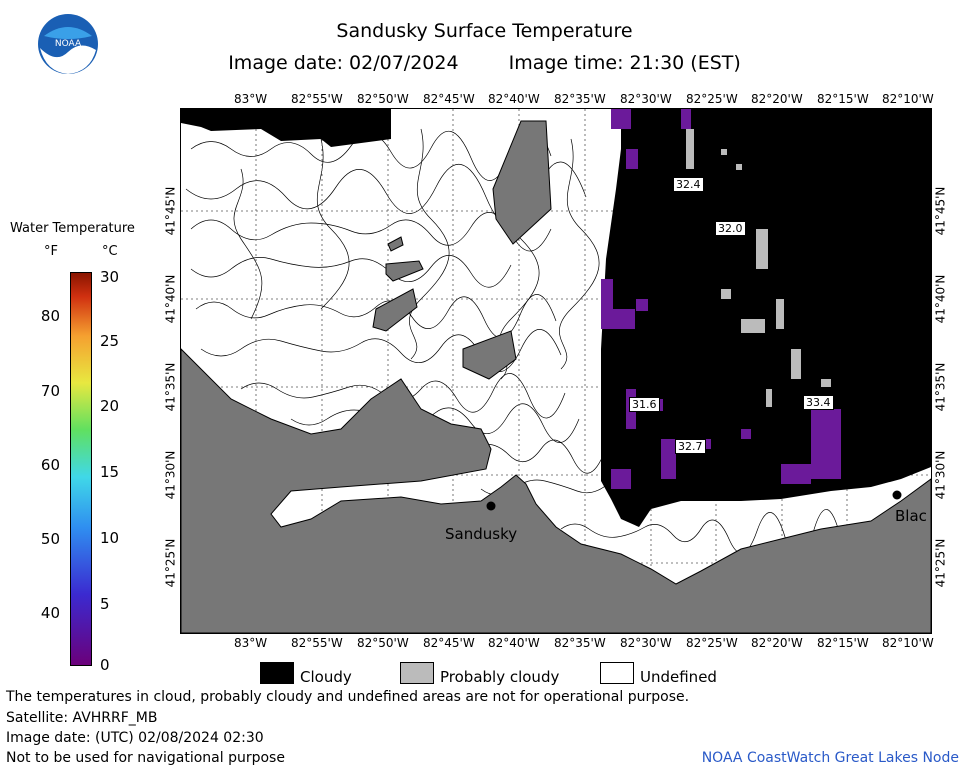 This screenshot has height=773, width=969. Describe the element at coordinates (481, 534) in the screenshot. I see `place-label-sandusky: Sandusky` at that location.